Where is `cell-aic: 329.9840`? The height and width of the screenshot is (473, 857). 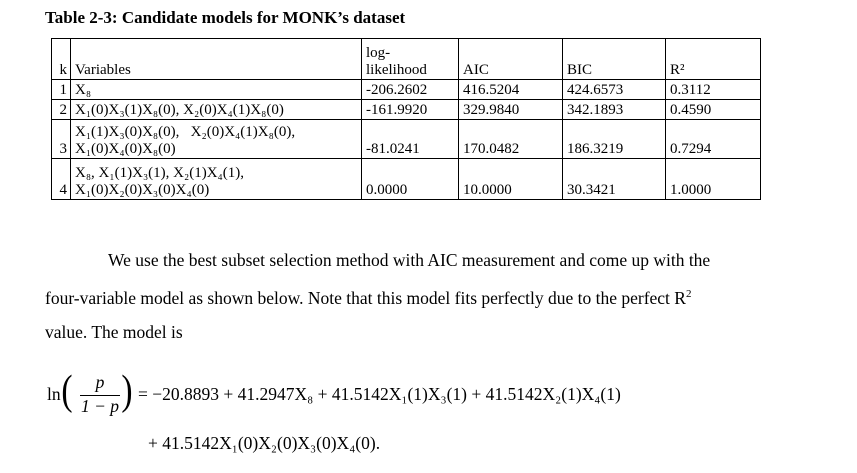
cell-aic: 329.9840 is located at coordinates (510, 109).